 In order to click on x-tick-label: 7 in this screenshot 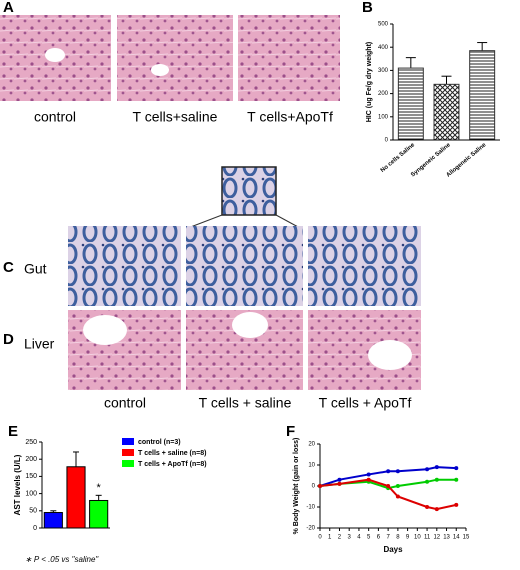, I will do `click(388, 538)`.